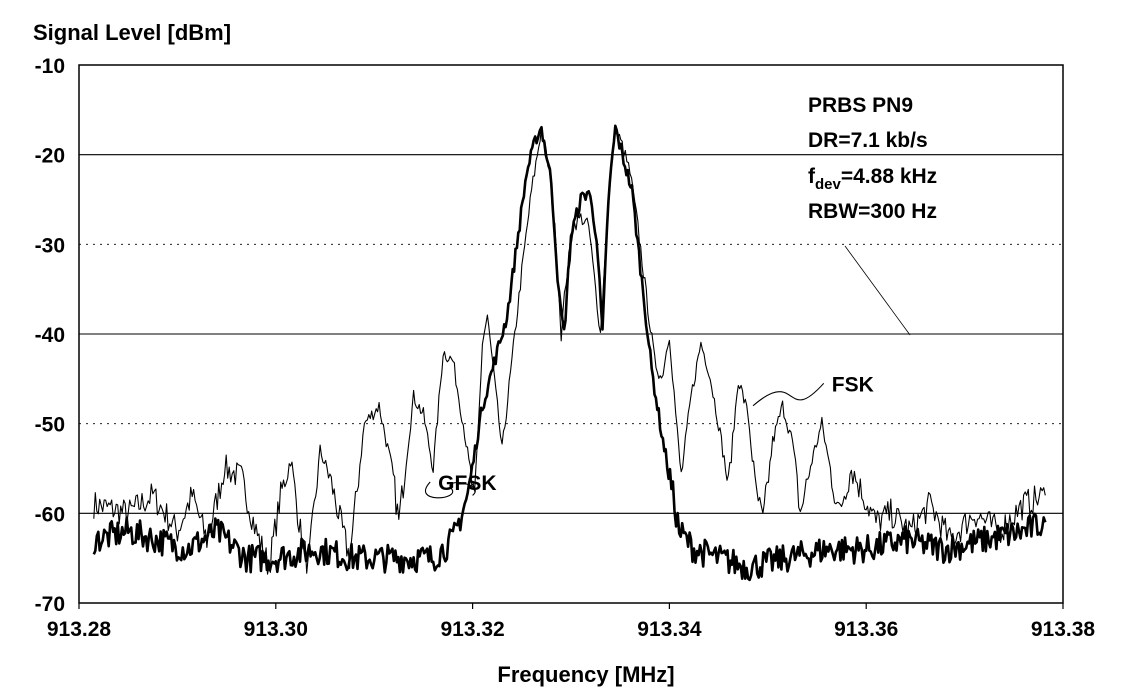 This screenshot has height=696, width=1136. What do you see at coordinates (812, 176) in the screenshot?
I see `annotation-deviation-f: f` at bounding box center [812, 176].